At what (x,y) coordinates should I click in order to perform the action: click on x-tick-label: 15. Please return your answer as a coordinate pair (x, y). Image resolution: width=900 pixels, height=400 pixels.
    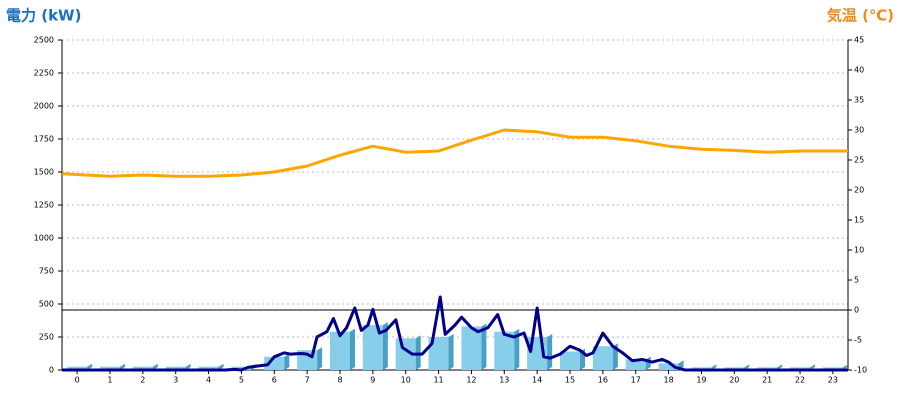
    Looking at the image, I should click on (570, 380).